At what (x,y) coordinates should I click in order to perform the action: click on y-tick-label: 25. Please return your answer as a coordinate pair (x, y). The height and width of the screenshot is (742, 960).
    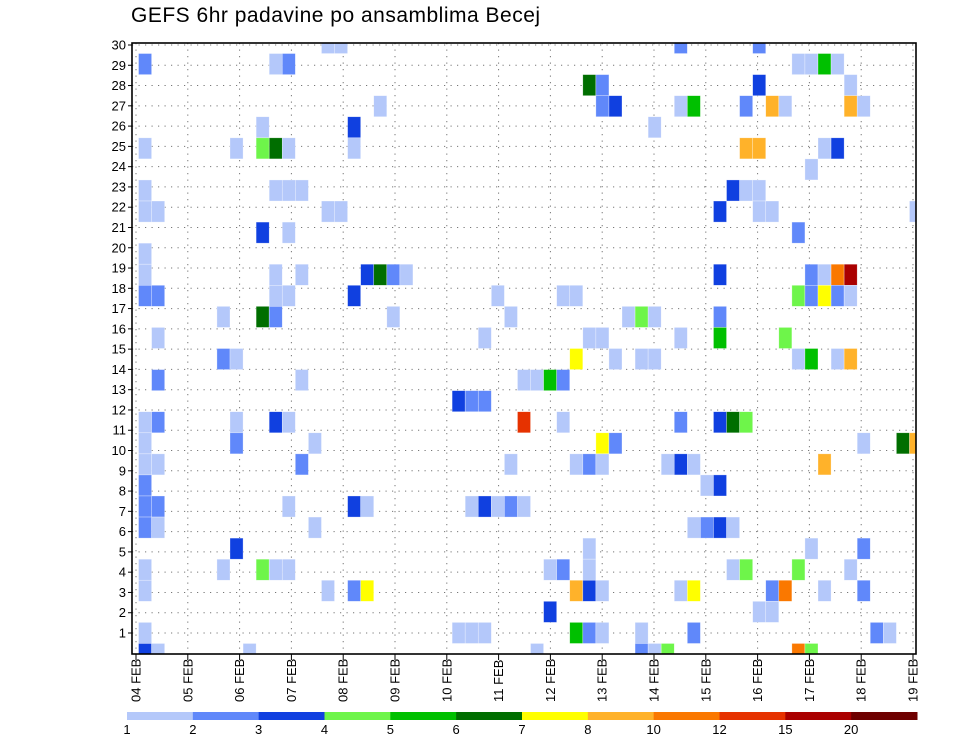
    Looking at the image, I should click on (119, 146).